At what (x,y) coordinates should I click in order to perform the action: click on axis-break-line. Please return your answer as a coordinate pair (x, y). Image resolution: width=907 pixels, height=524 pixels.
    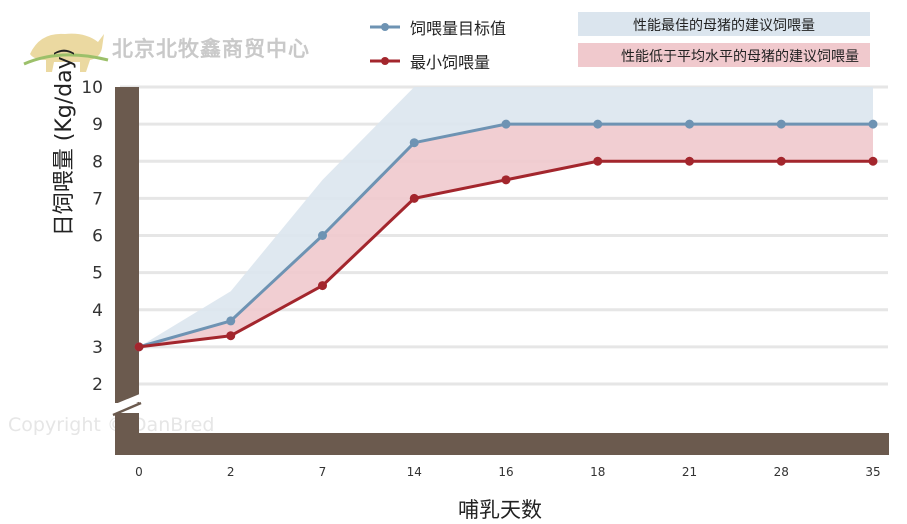
    Looking at the image, I should click on (127, 409).